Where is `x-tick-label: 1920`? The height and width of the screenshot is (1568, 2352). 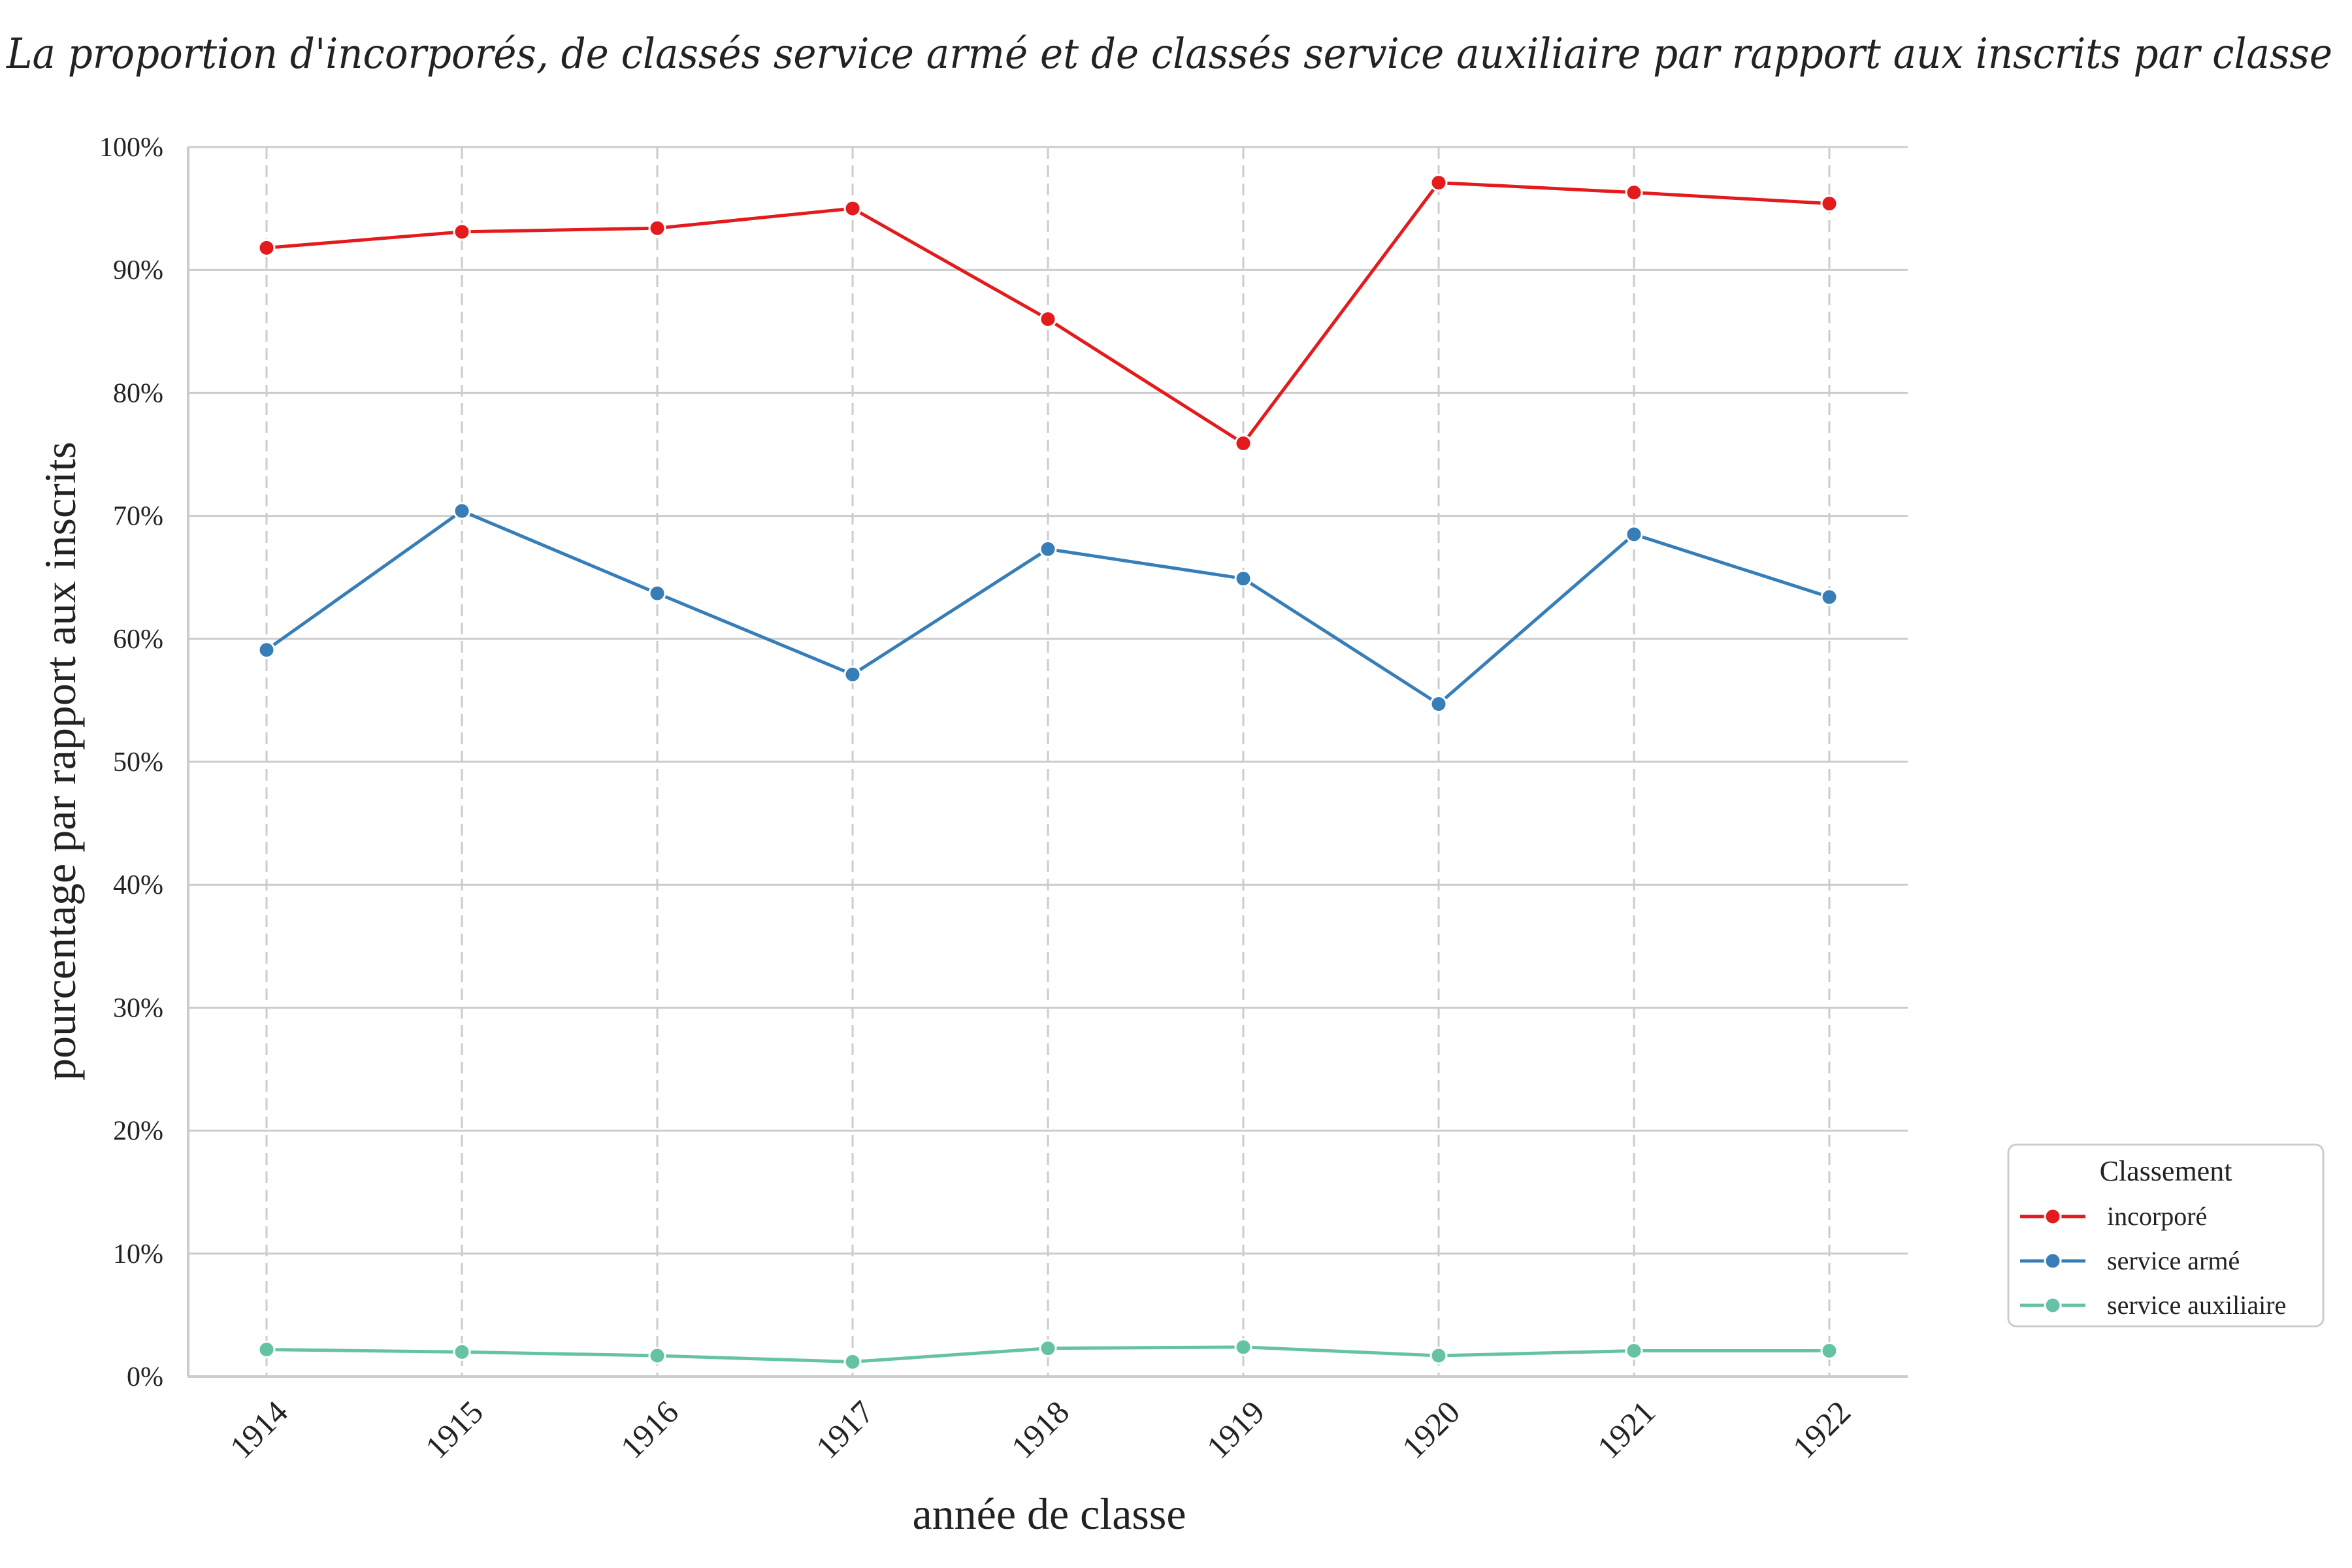
x-tick-label: 1920 is located at coordinates (1431, 1429).